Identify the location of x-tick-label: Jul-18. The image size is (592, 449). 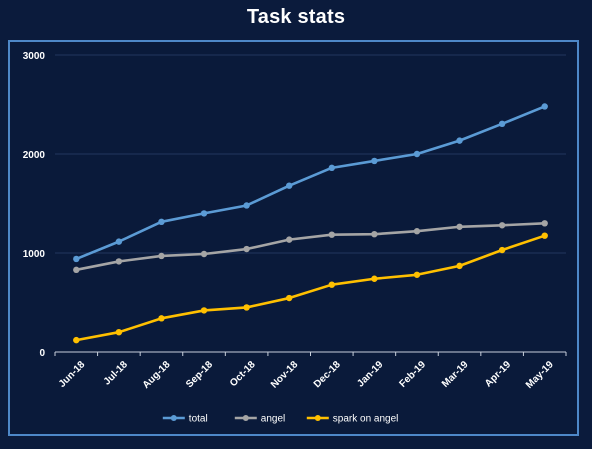
(116, 373).